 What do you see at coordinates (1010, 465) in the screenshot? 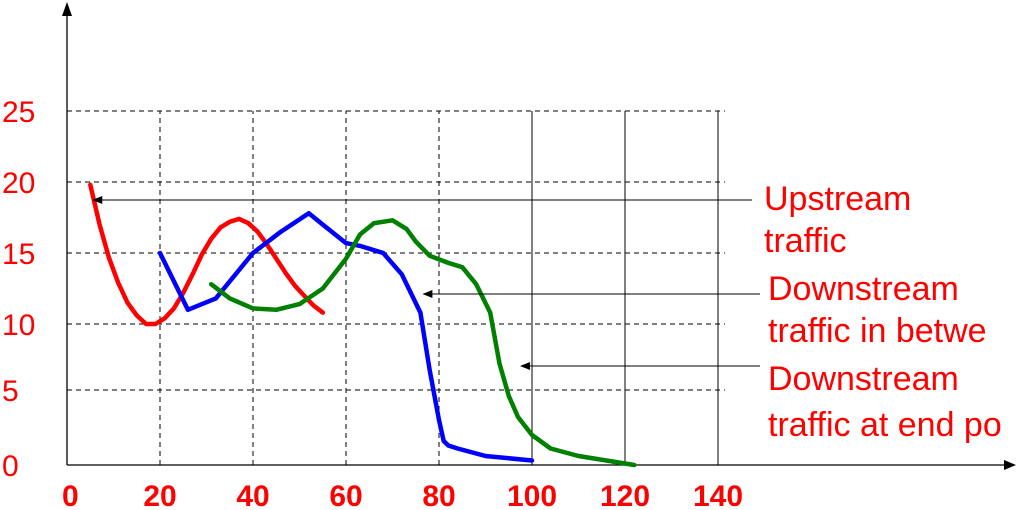
I see `x-axis-arrow-icon` at bounding box center [1010, 465].